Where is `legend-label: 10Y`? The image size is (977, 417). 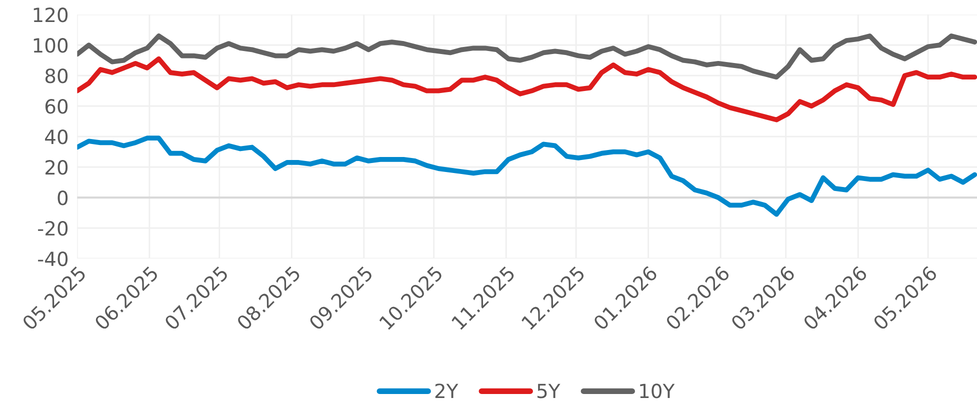
legend-label: 10Y is located at coordinates (657, 391).